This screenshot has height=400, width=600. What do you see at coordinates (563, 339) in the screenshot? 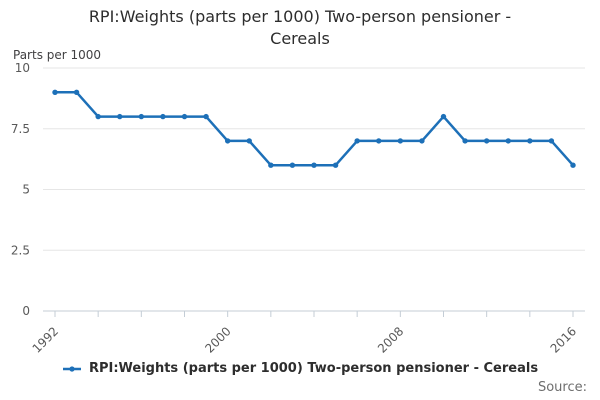
I see `x-tick-label: 2016` at bounding box center [563, 339].